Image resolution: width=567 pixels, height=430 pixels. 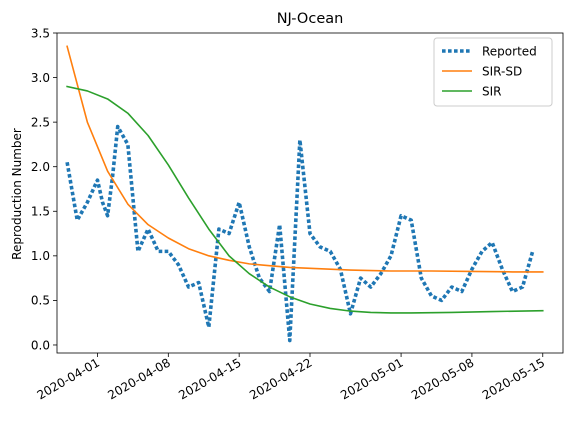 I want to click on y-tick-label: 0.5, so click(x=40, y=301).